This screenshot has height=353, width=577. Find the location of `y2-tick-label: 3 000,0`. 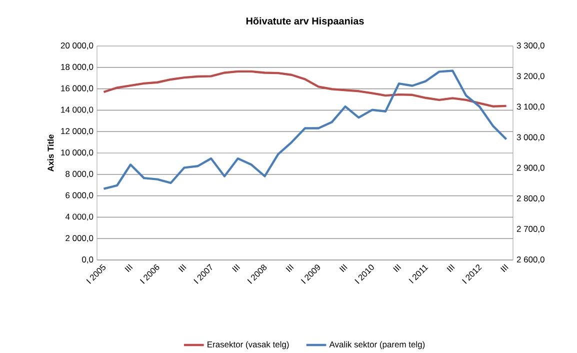

y2-tick-label: 3 000,0 is located at coordinates (530, 138).